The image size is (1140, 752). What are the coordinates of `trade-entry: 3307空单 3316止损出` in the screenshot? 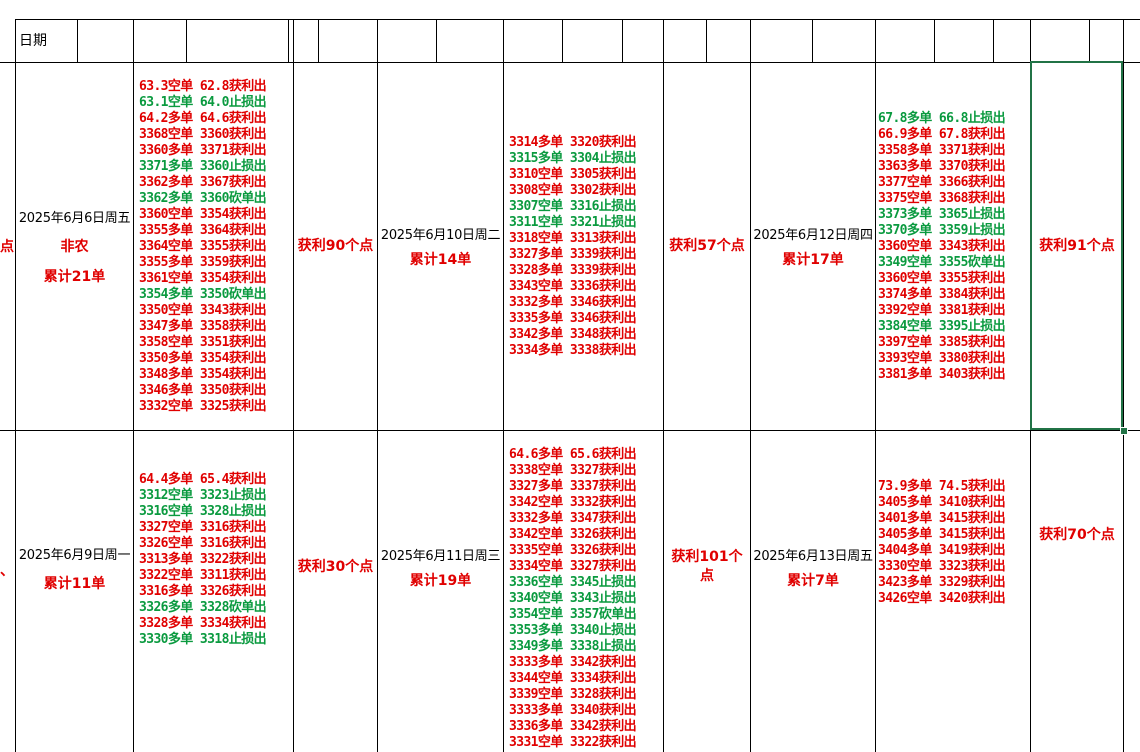 It's located at (573, 206).